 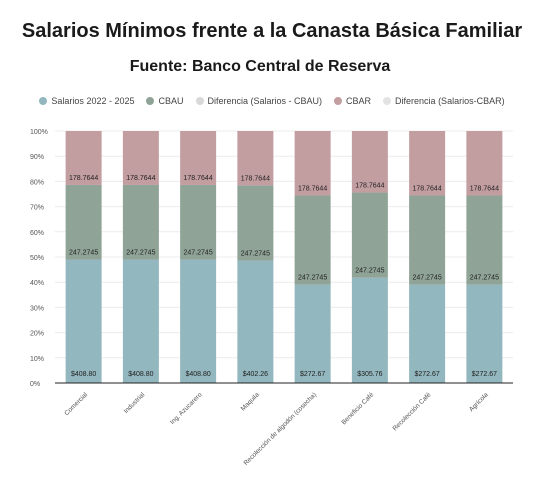 I want to click on legend-item-cbau: CBAU, so click(x=165, y=101).